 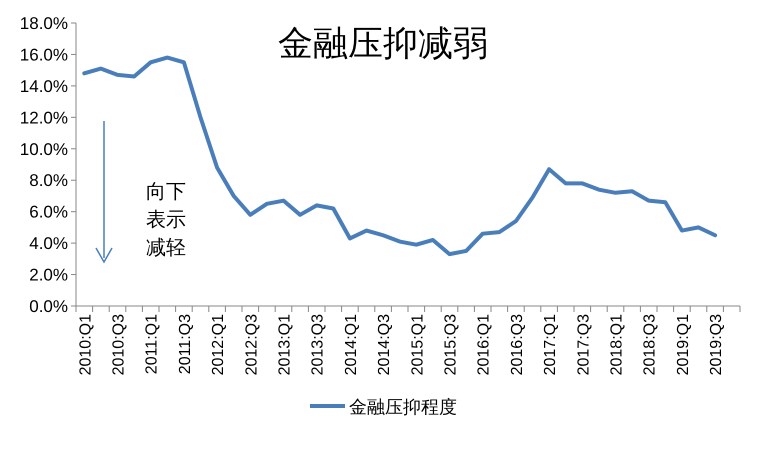 I want to click on chart-title: 金融压抑减弱, so click(x=383, y=44).